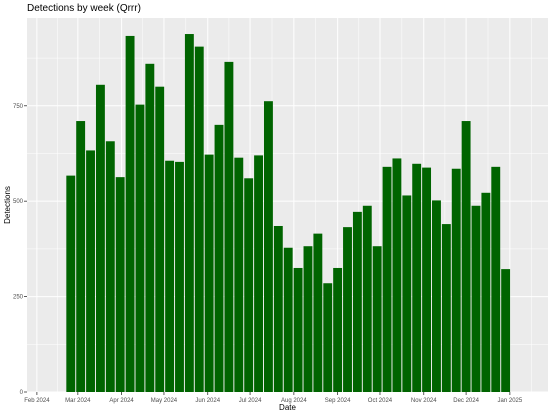  I want to click on x-tick-label: Jun 2024, so click(207, 401).